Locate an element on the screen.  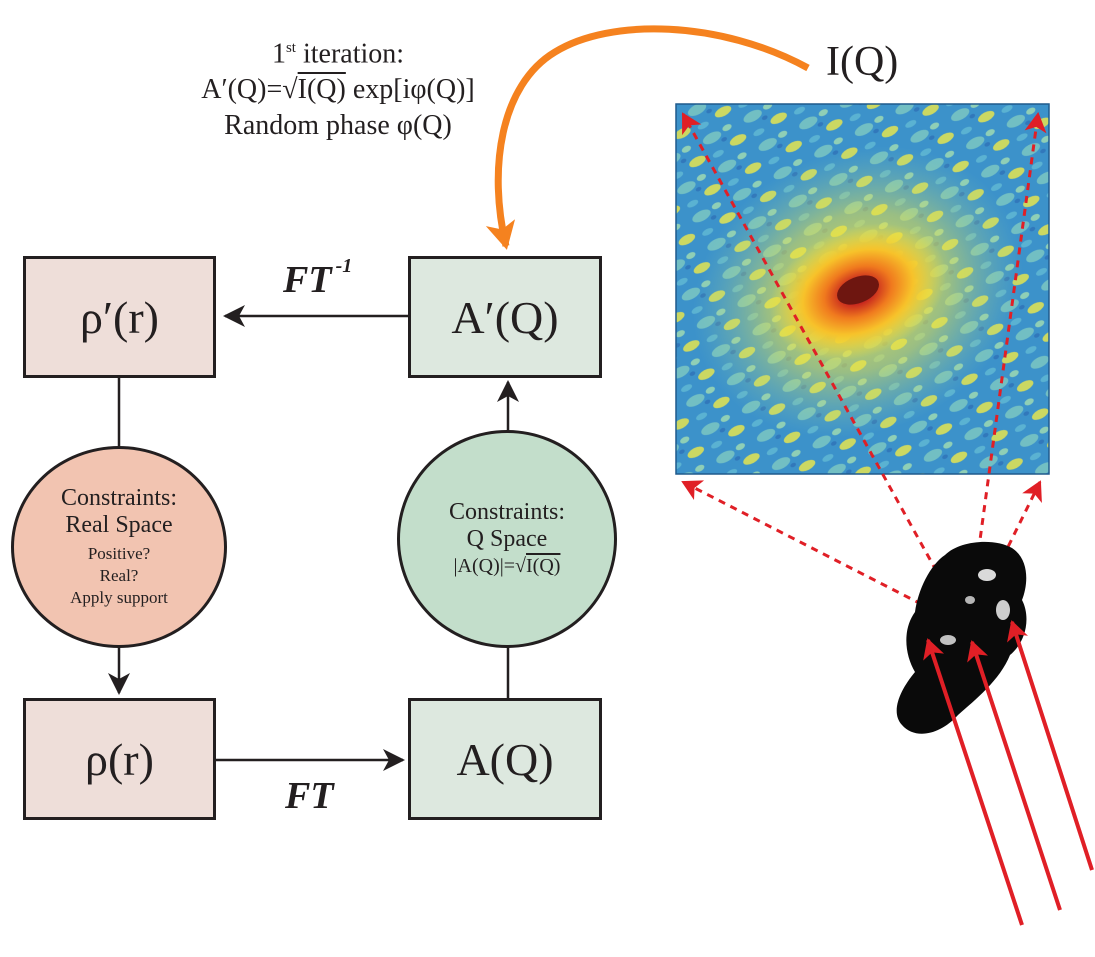
rho-box: ρ(r) is located at coordinates (119, 759).